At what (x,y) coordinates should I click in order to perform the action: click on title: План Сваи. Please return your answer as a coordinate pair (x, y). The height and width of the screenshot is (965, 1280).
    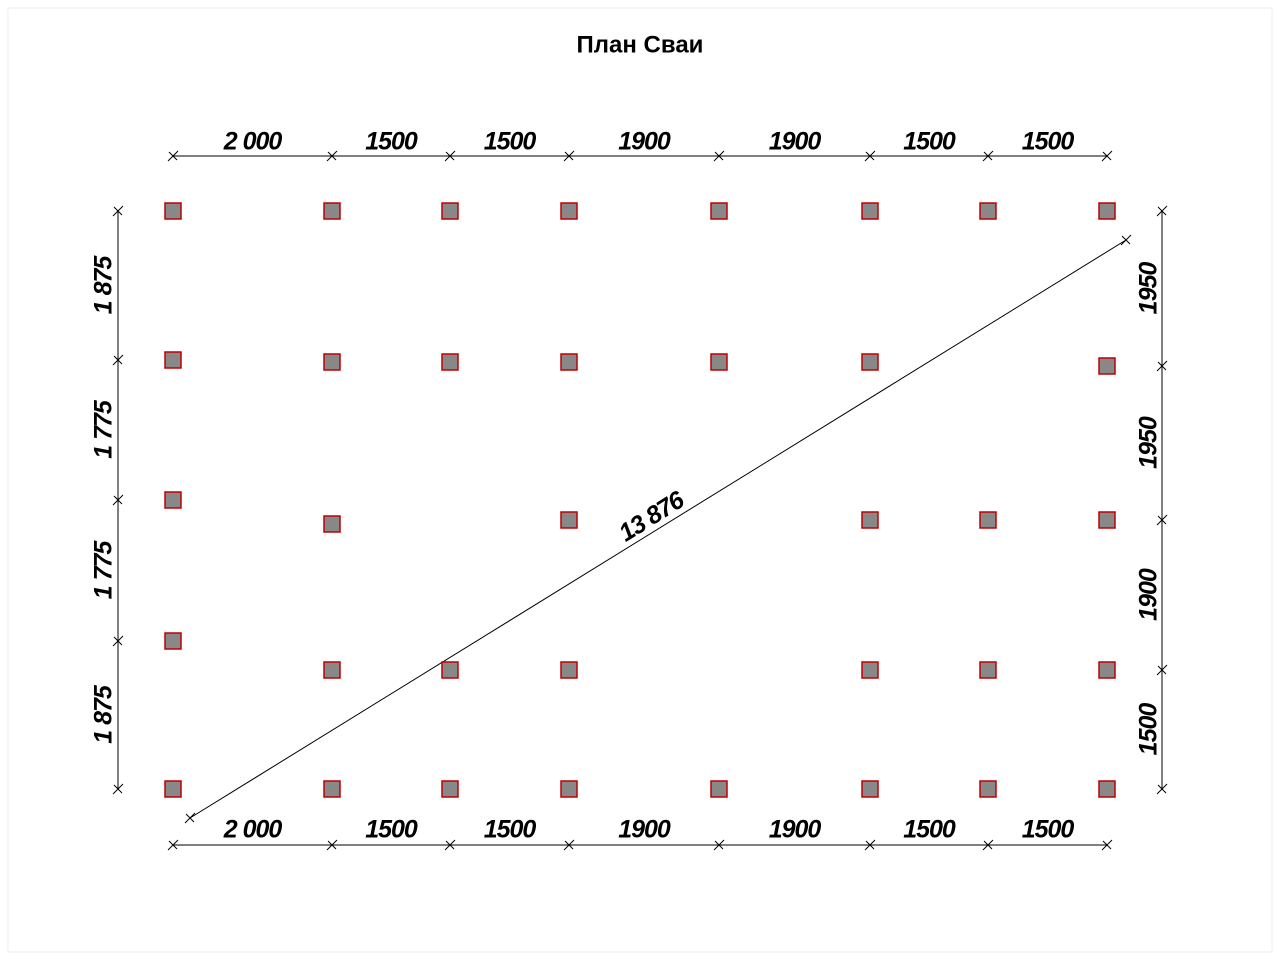
    Looking at the image, I should click on (640, 44).